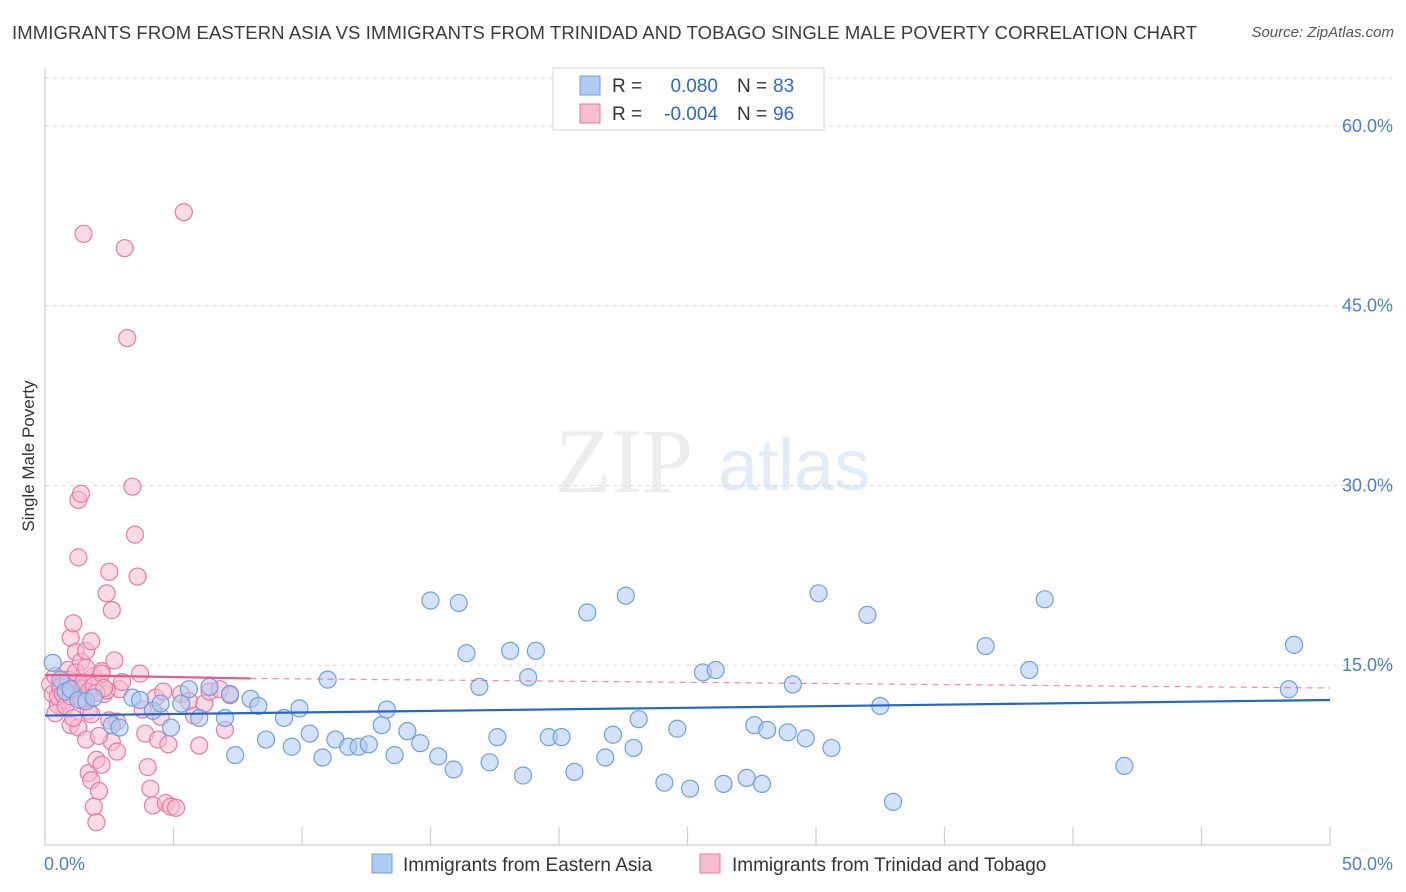 This screenshot has height=892, width=1406. What do you see at coordinates (28, 456) in the screenshot?
I see `y-axis-label: Single Male Poverty` at bounding box center [28, 456].